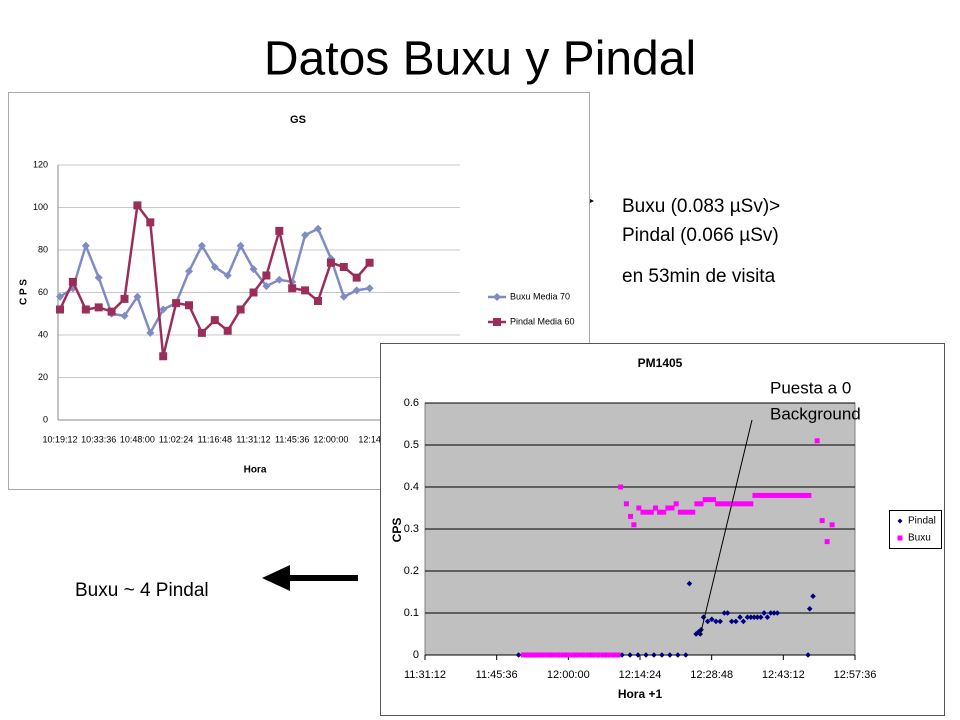  I want to click on legend-label: Buxu, so click(919, 538).